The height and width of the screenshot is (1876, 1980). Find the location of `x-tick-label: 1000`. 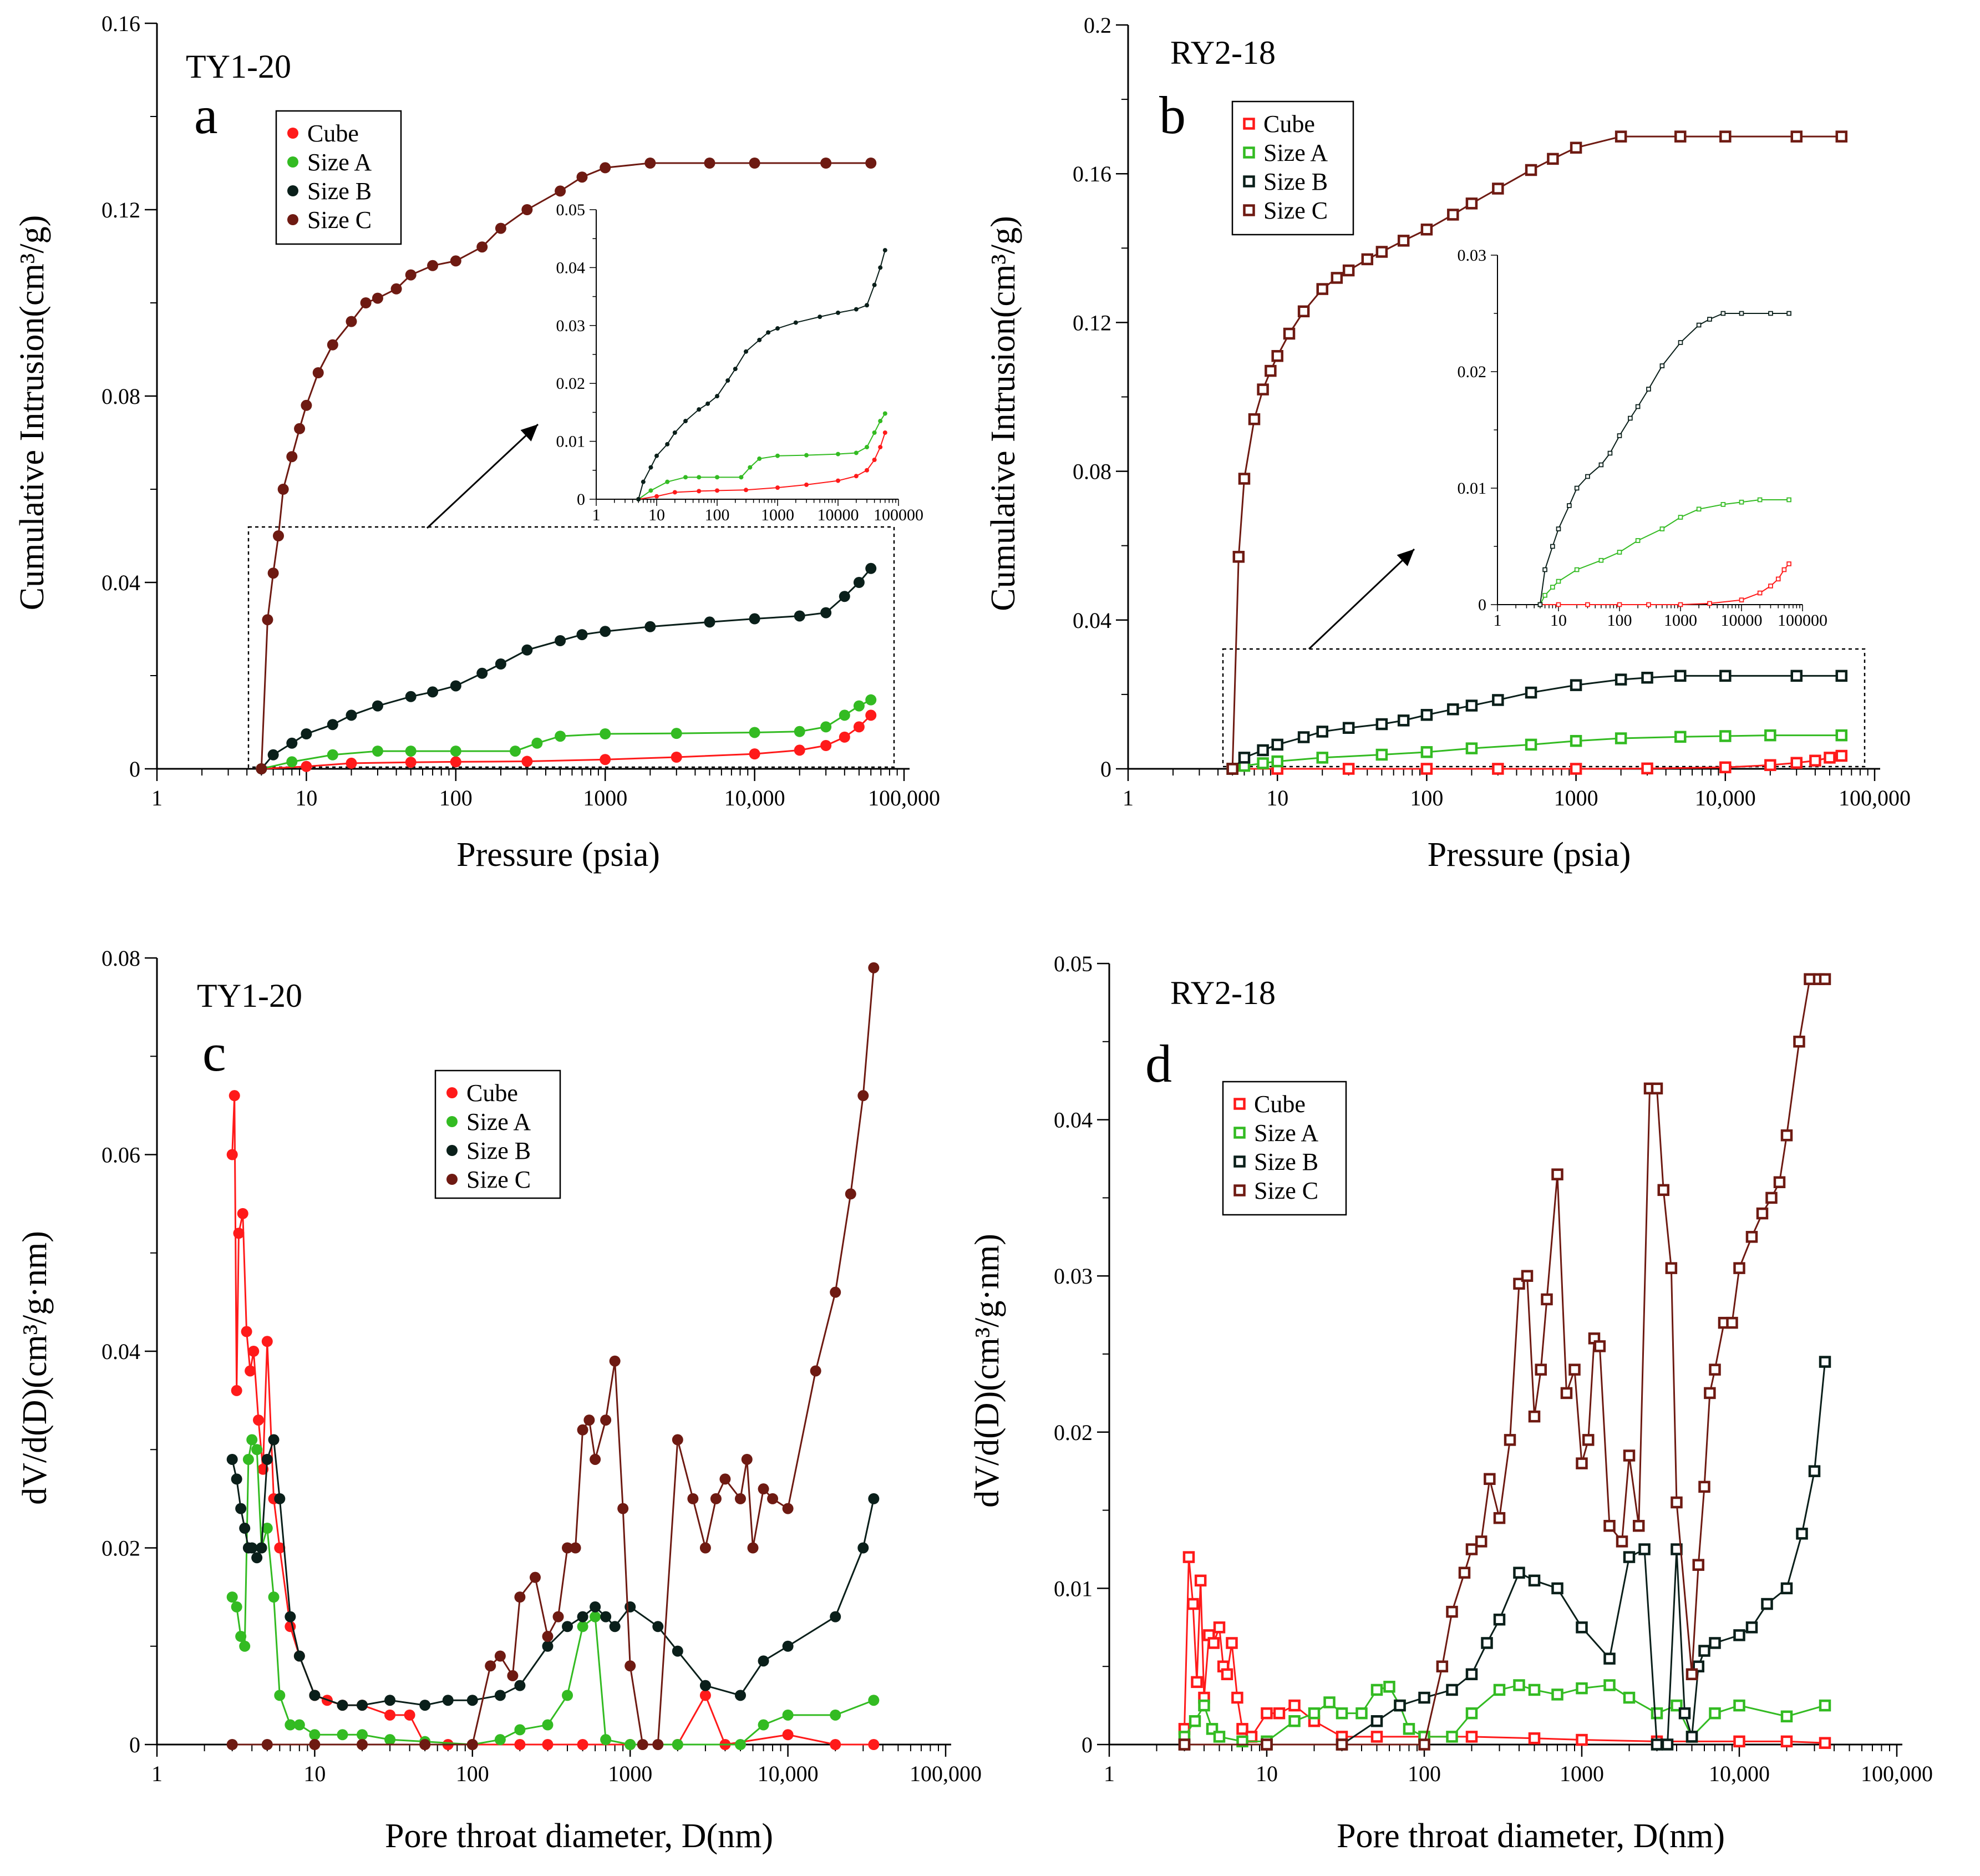

x-tick-label: 1000 is located at coordinates (1680, 620).